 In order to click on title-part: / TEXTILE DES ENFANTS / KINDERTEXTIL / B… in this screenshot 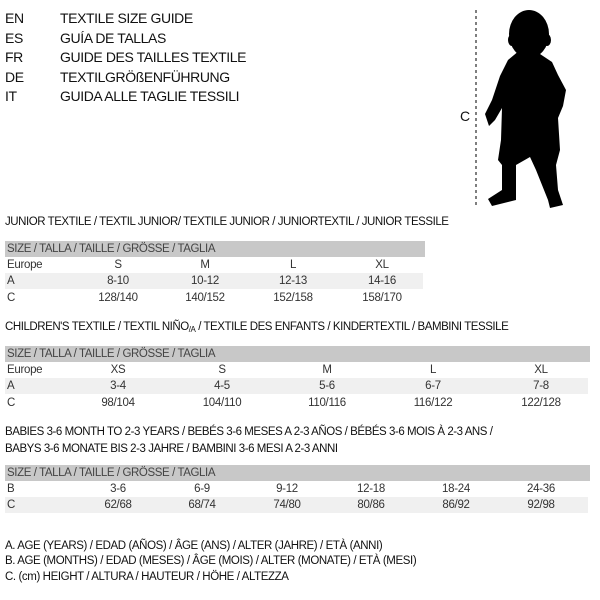, I will do `click(352, 327)`.